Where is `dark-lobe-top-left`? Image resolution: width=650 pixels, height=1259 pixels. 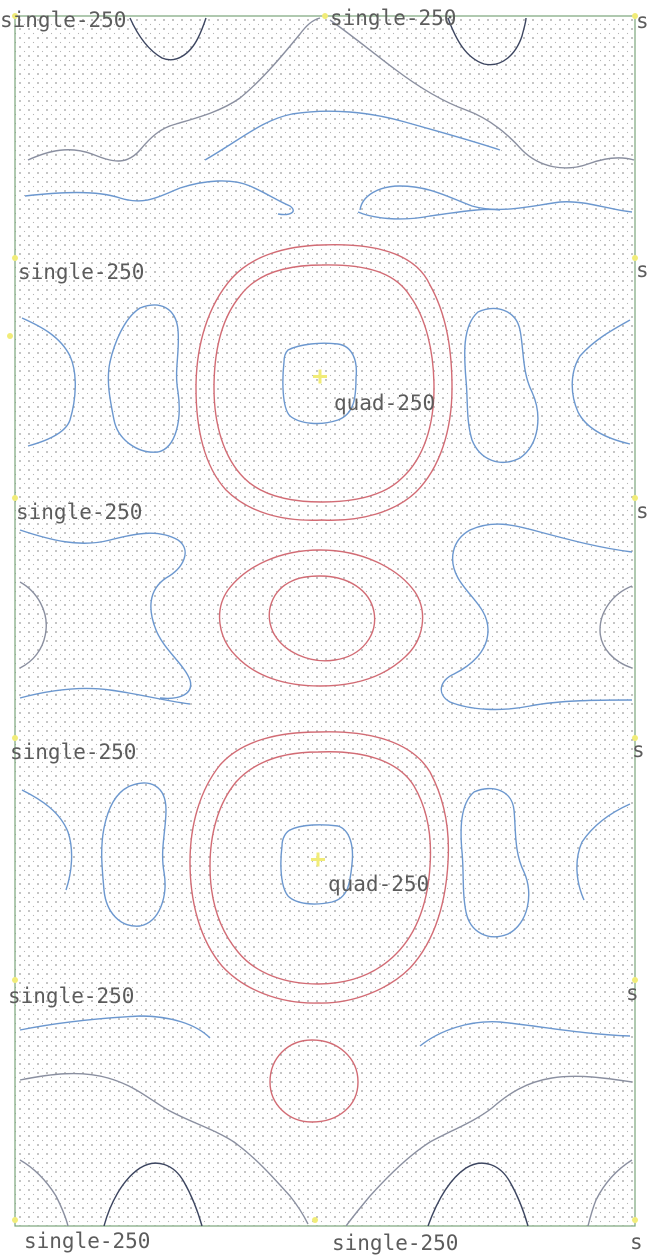 dark-lobe-top-left is located at coordinates (168, 39).